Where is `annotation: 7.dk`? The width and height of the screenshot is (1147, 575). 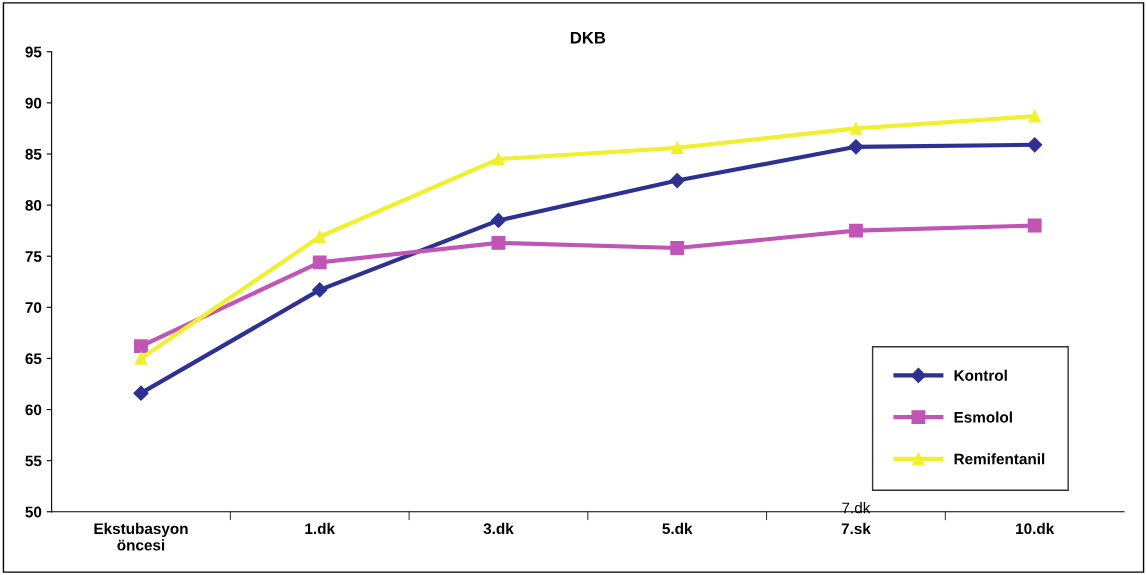
annotation: 7.dk is located at coordinates (856, 508).